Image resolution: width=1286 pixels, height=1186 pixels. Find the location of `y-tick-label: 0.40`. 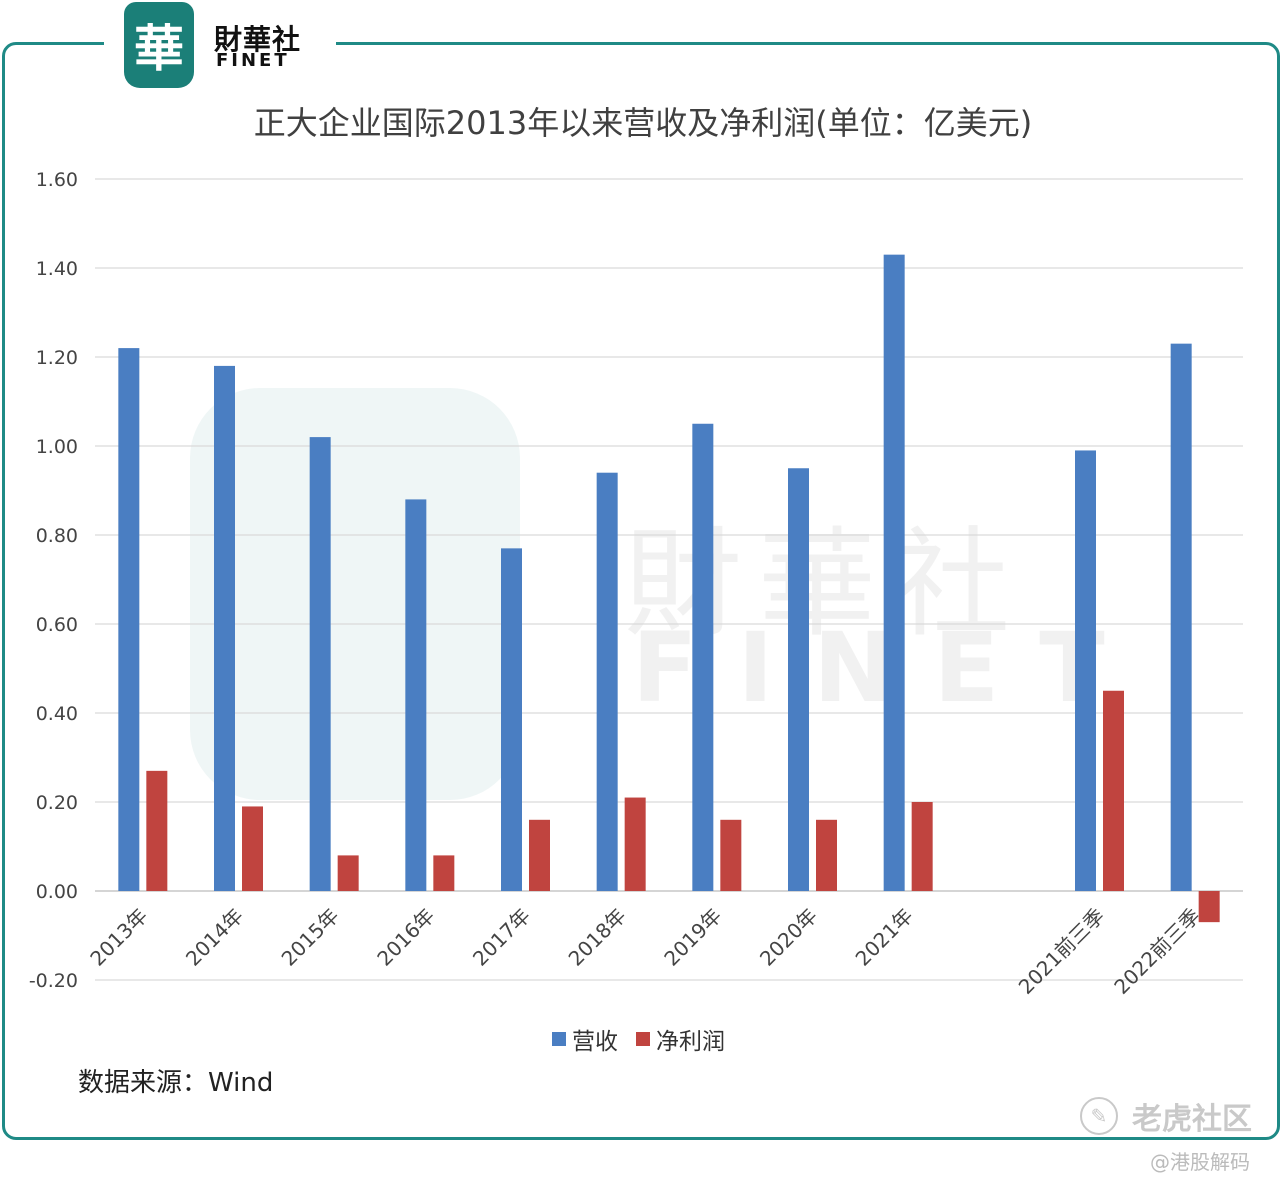

y-tick-label: 0.40 is located at coordinates (57, 714).